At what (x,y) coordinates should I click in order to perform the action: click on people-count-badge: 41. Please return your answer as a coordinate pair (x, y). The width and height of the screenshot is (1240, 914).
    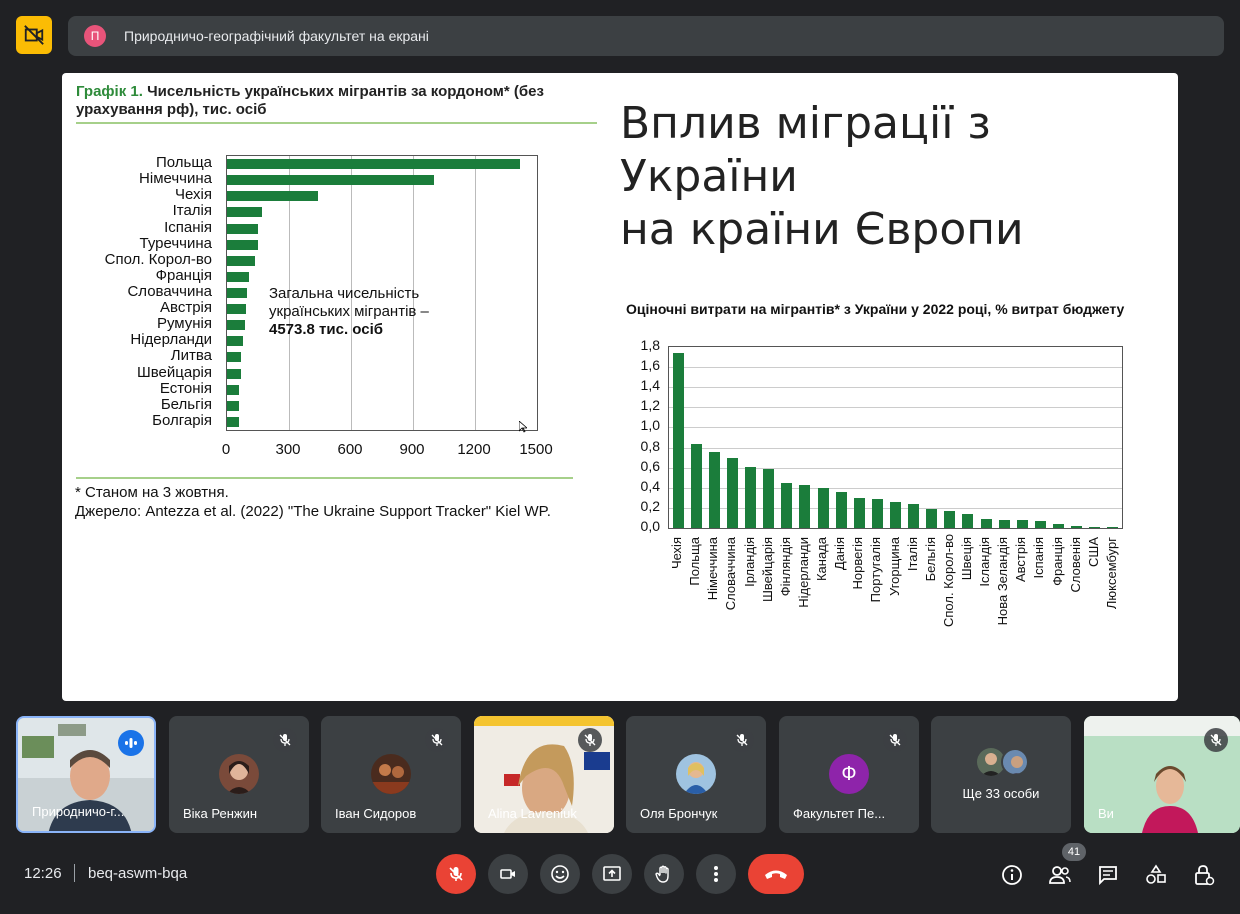
    Looking at the image, I should click on (1074, 852).